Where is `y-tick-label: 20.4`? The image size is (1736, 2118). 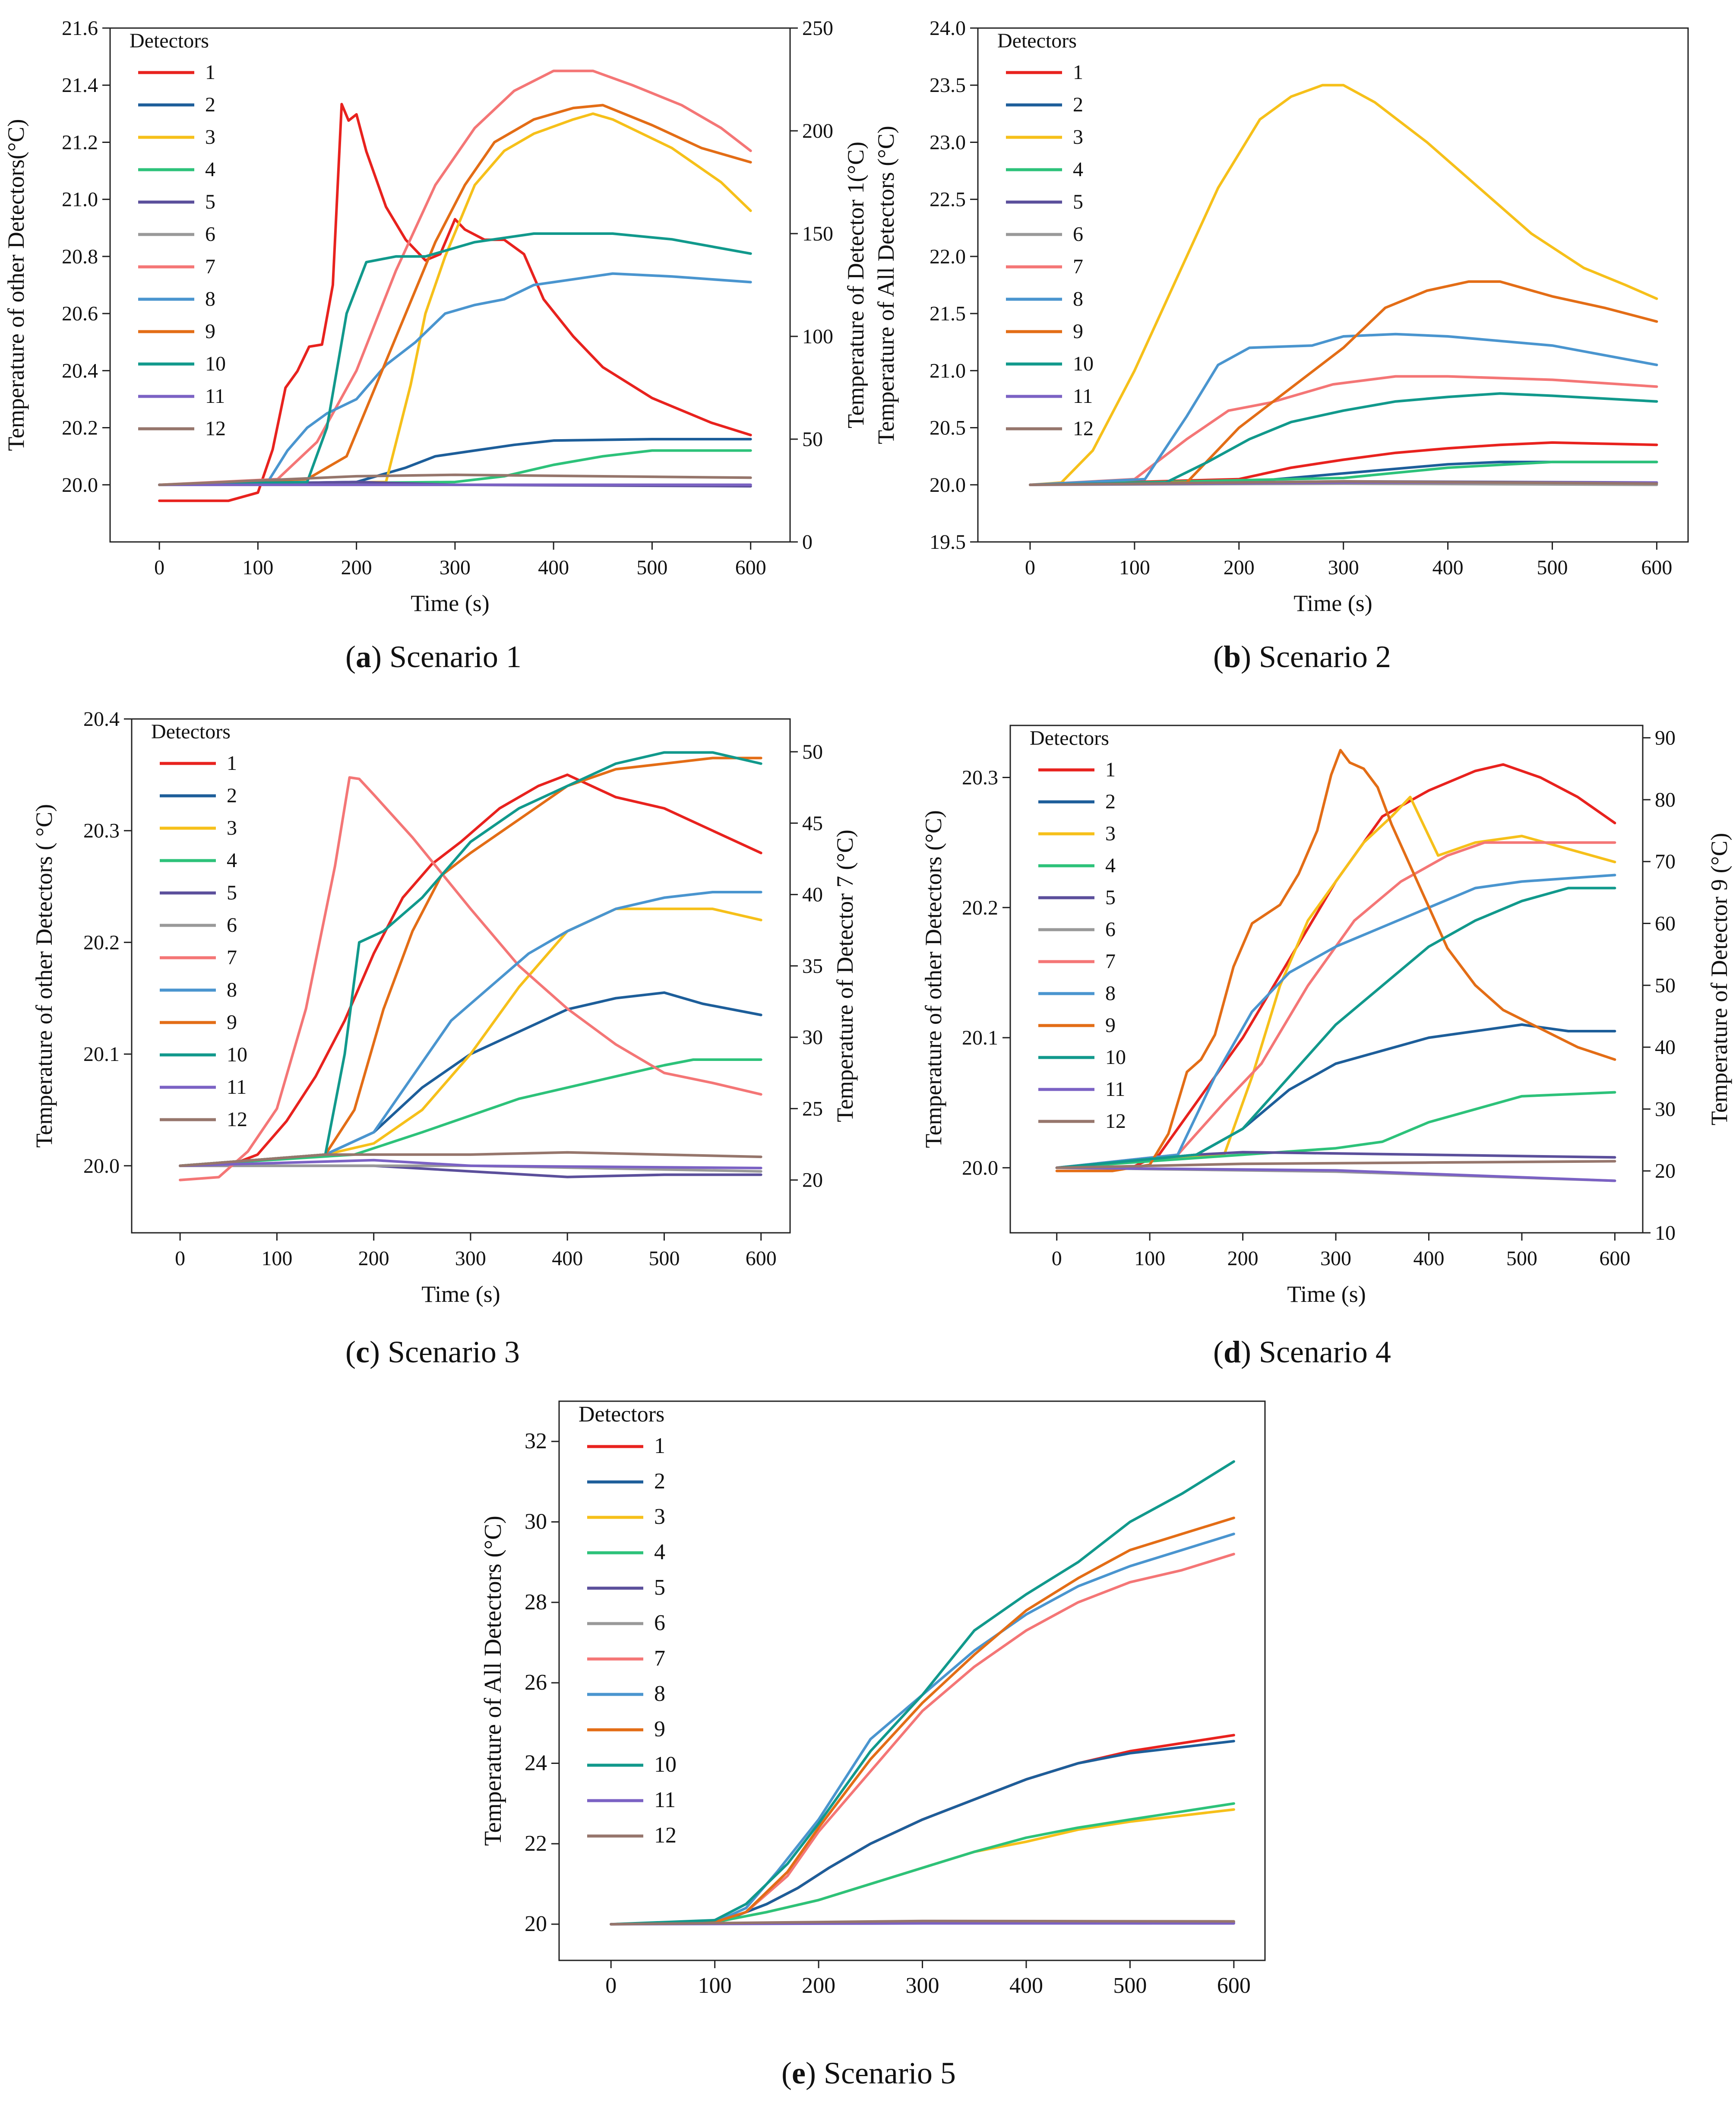 y-tick-label: 20.4 is located at coordinates (80, 370).